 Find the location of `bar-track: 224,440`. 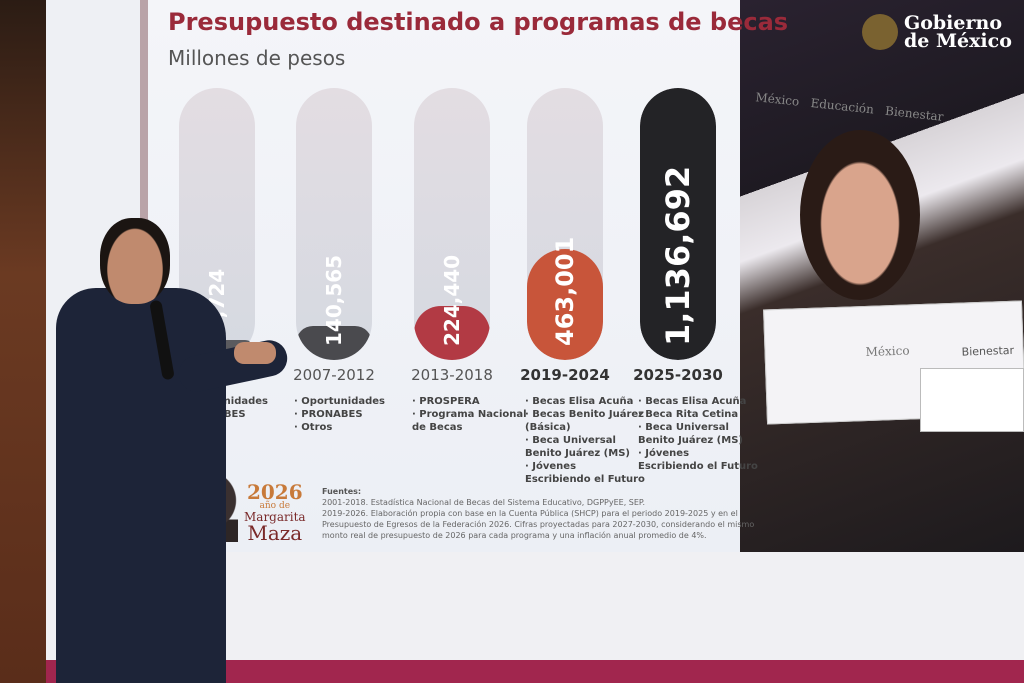

bar-track: 224,440 is located at coordinates (452, 224).